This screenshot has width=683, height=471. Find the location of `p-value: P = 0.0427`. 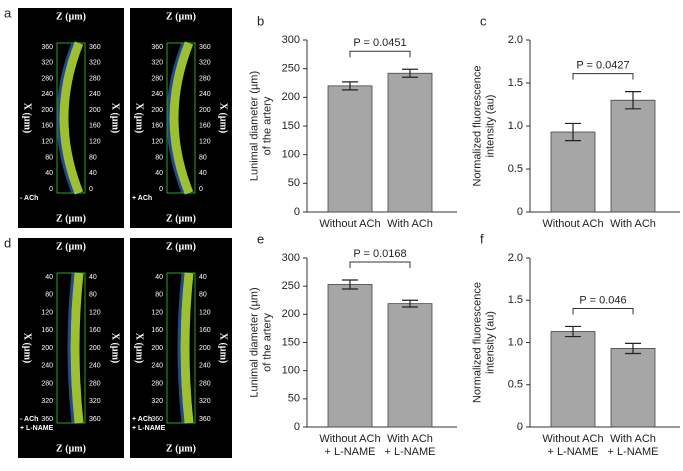

p-value: P = 0.0427 is located at coordinates (602, 66).